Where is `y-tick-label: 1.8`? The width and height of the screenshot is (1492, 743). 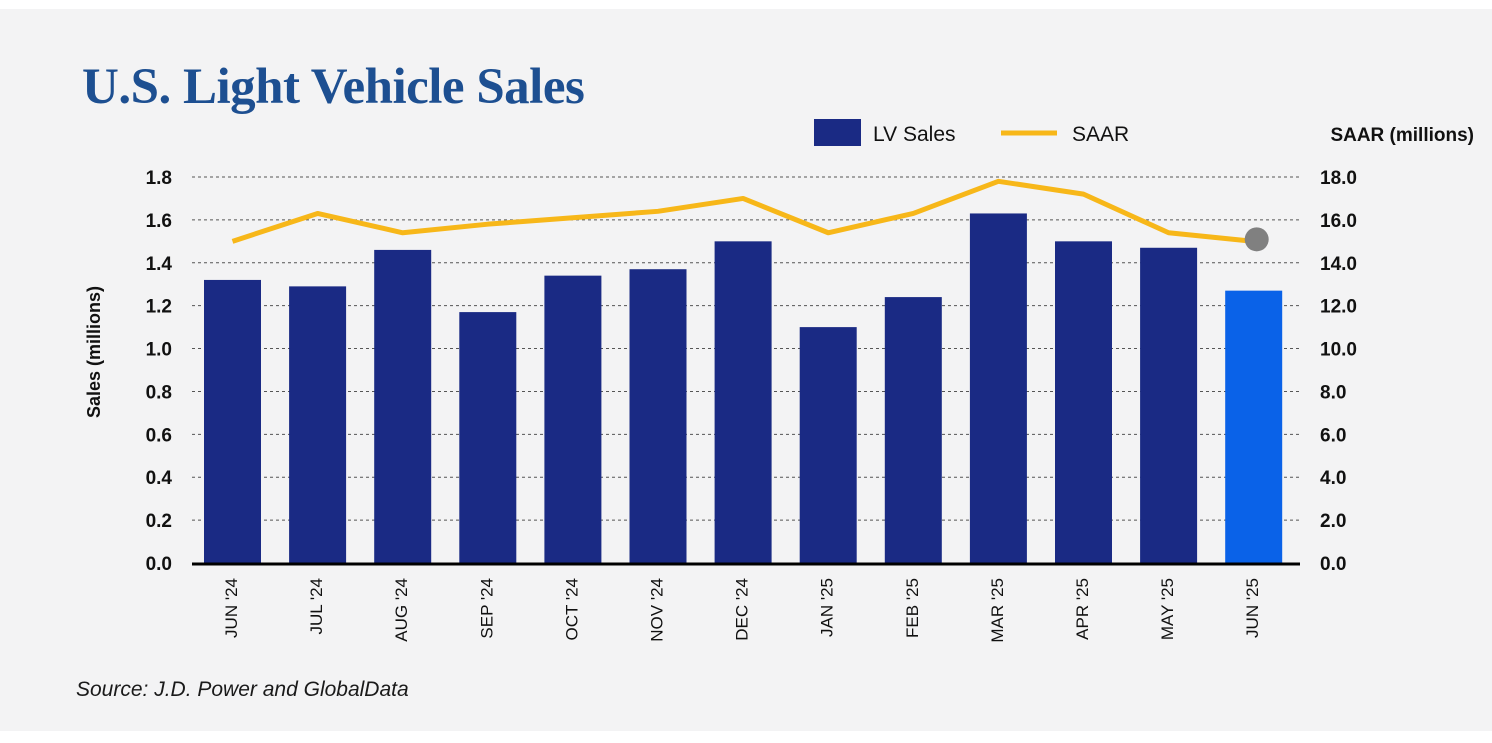
y-tick-label: 1.8 is located at coordinates (159, 178).